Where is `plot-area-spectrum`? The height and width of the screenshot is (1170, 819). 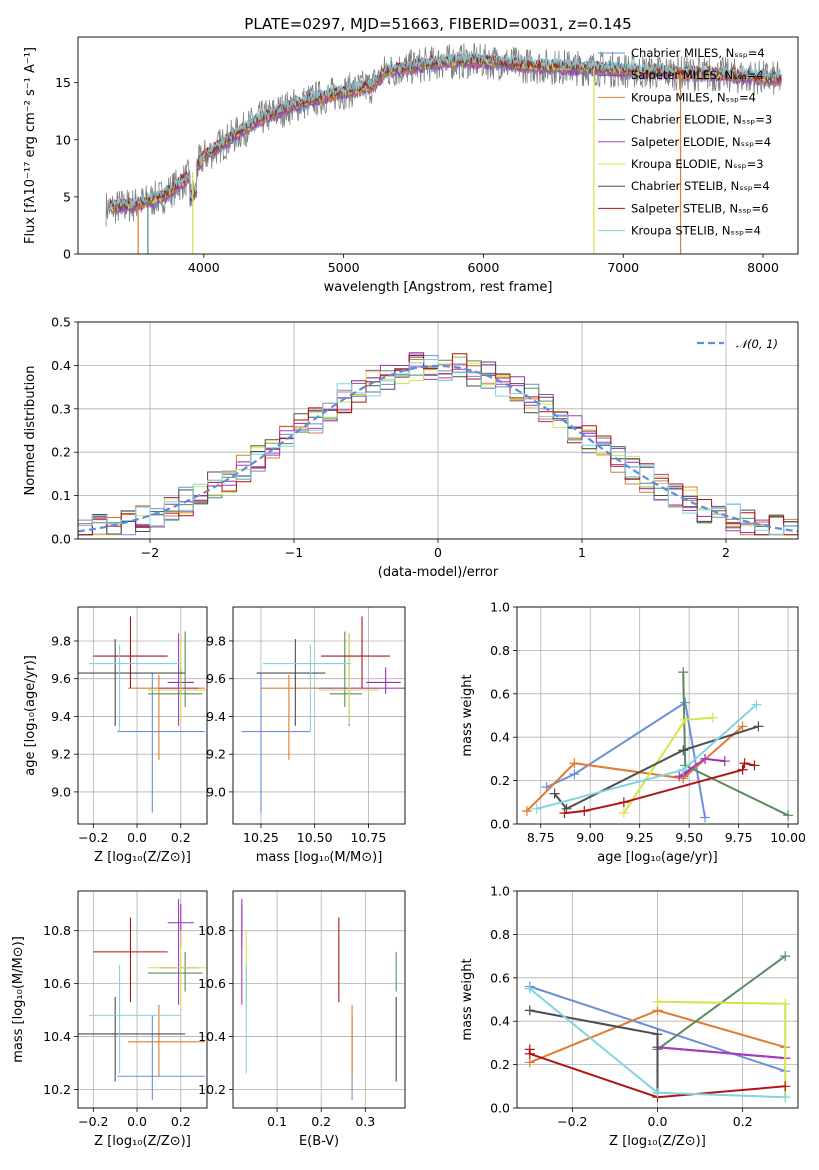
plot-area-spectrum is located at coordinates (443, 148).